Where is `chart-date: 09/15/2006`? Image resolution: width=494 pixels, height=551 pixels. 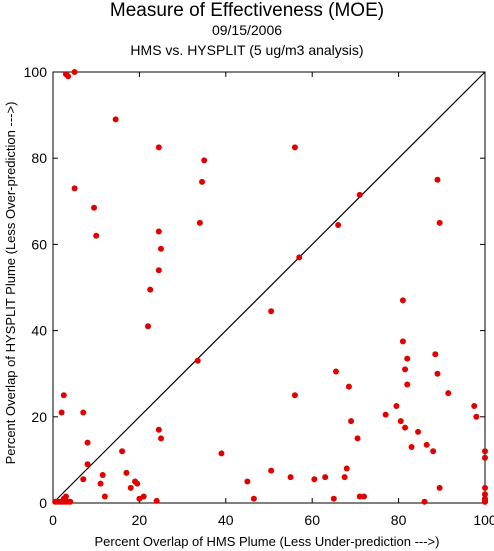
chart-date: 09/15/2006 is located at coordinates (247, 30).